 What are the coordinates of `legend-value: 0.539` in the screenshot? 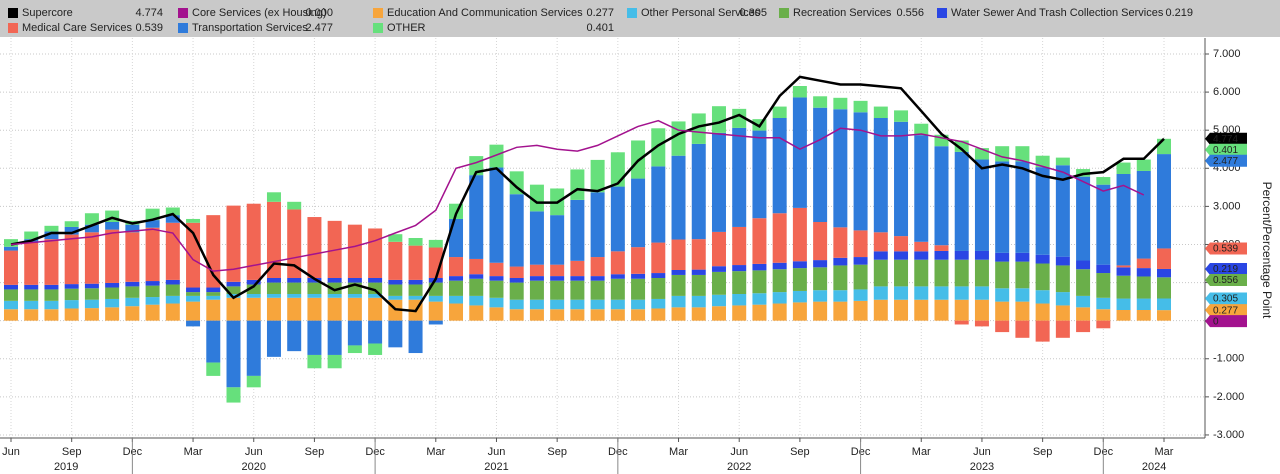 It's located at (149, 28).